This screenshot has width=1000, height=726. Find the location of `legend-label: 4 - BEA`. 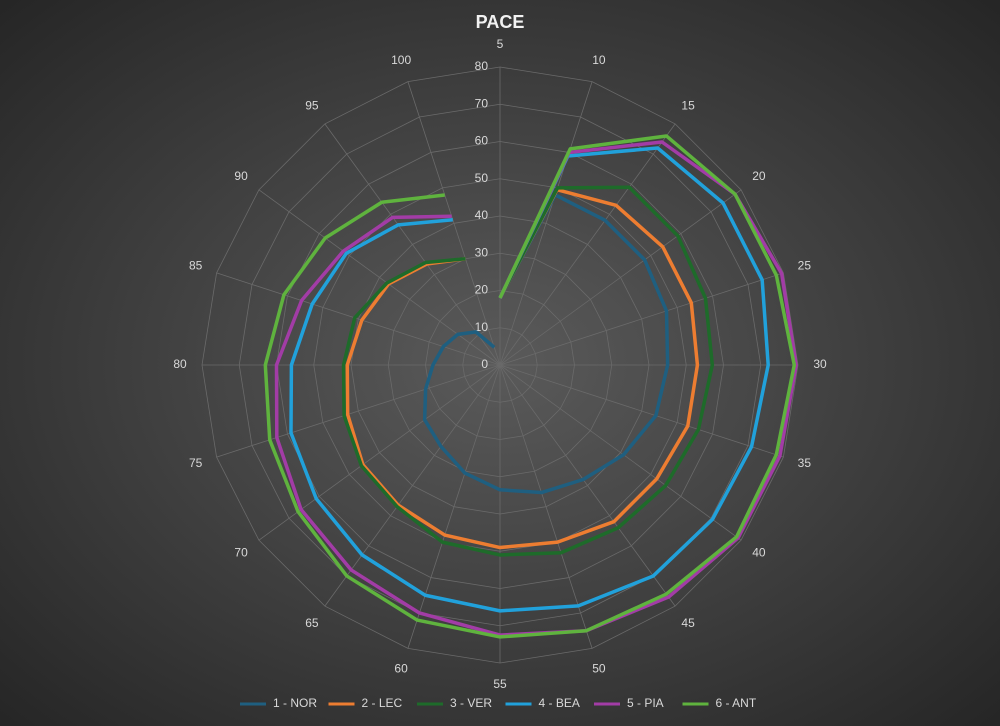

legend-label: 4 - BEA is located at coordinates (559, 703).